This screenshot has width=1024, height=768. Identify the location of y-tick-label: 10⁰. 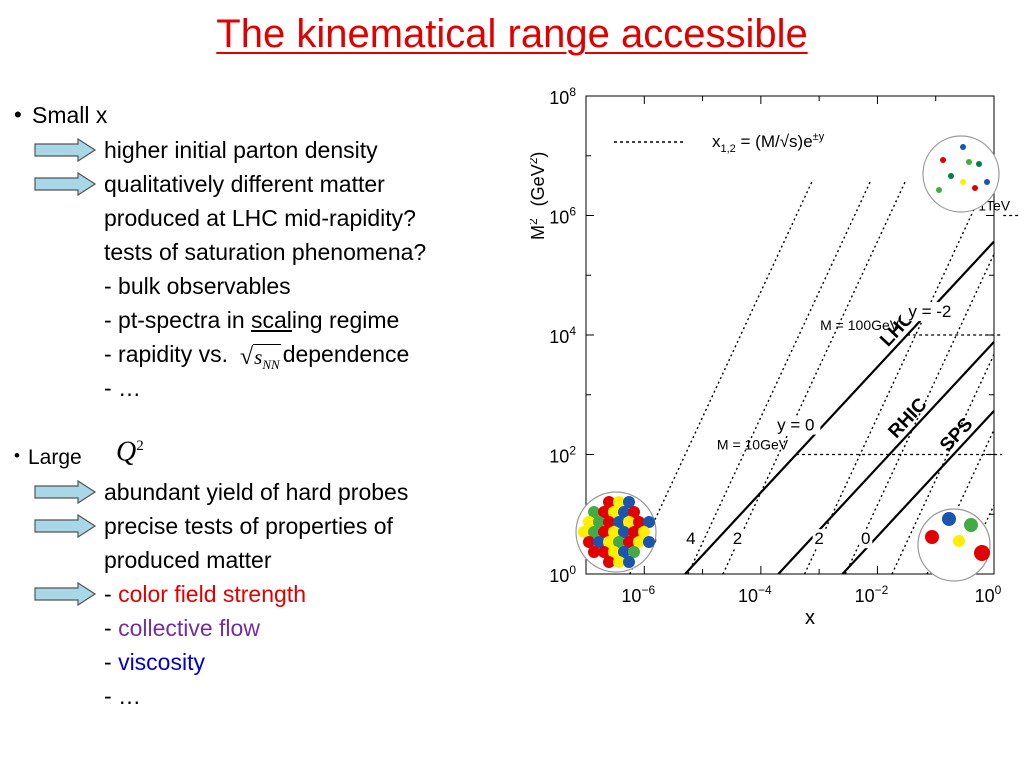
(562, 574).